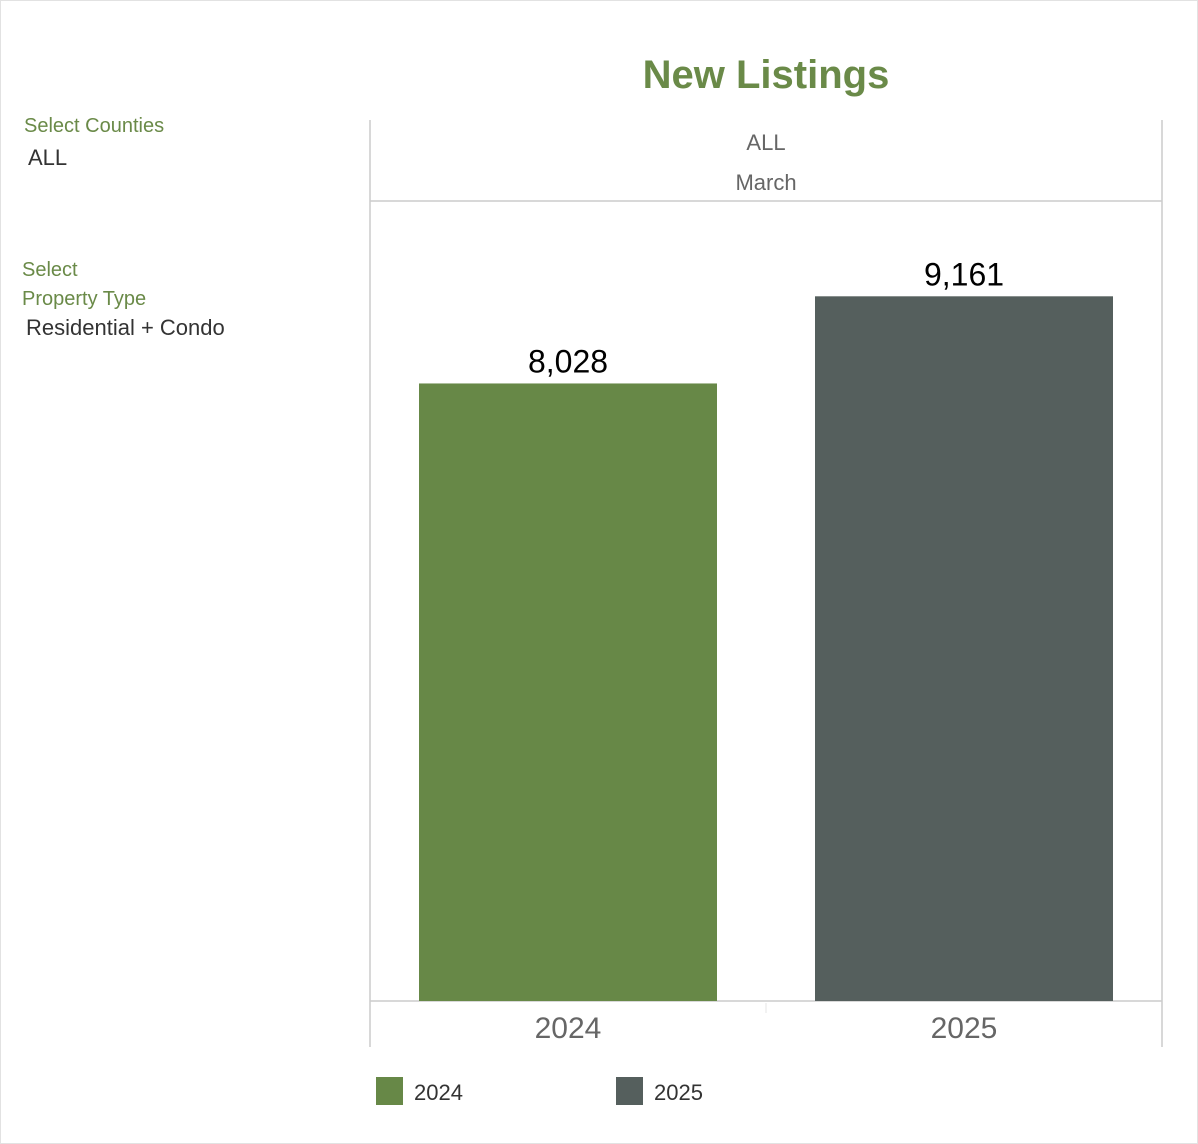 The image size is (1198, 1144). Describe the element at coordinates (50, 270) in the screenshot. I see `property-type-filter-label-line1: Select` at that location.